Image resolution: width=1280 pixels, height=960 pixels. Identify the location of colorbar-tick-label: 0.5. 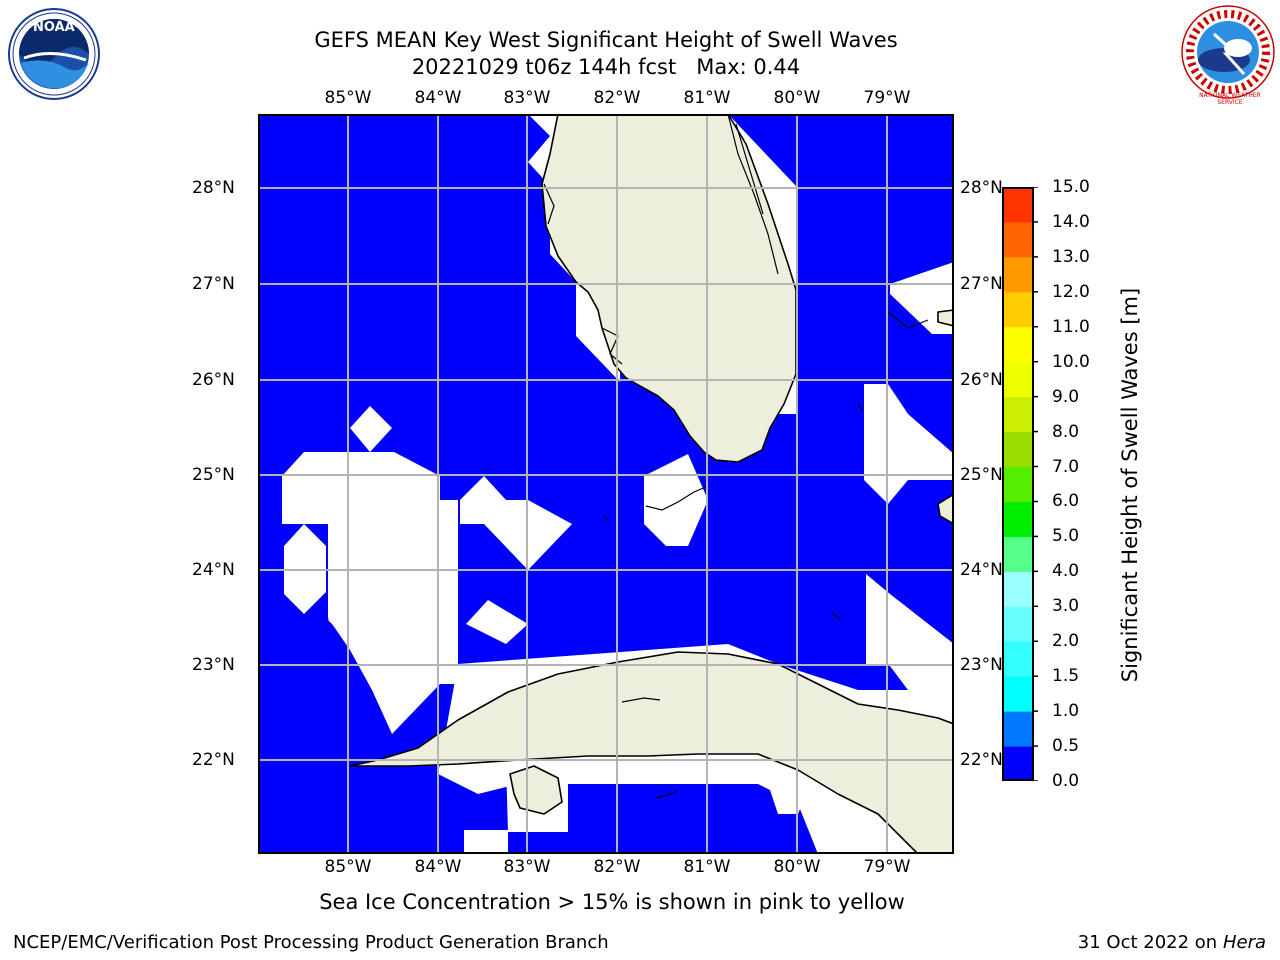
(1066, 746).